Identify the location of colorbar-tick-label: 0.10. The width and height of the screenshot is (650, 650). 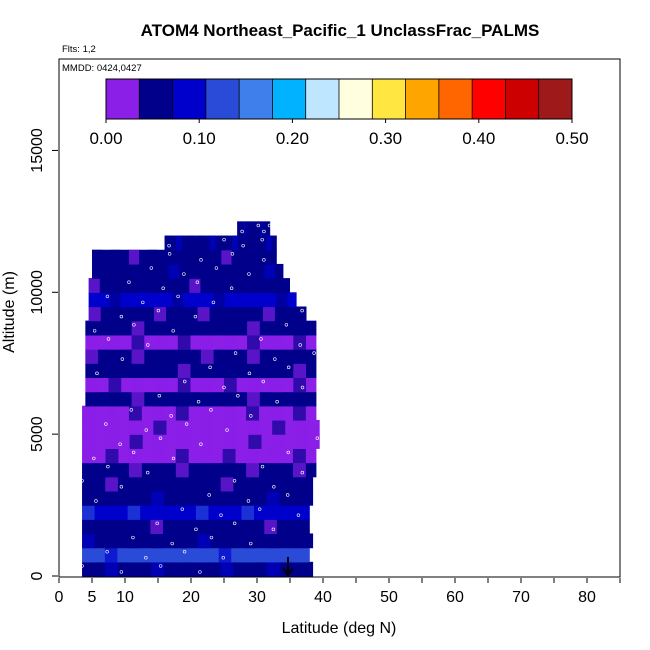
(199, 138).